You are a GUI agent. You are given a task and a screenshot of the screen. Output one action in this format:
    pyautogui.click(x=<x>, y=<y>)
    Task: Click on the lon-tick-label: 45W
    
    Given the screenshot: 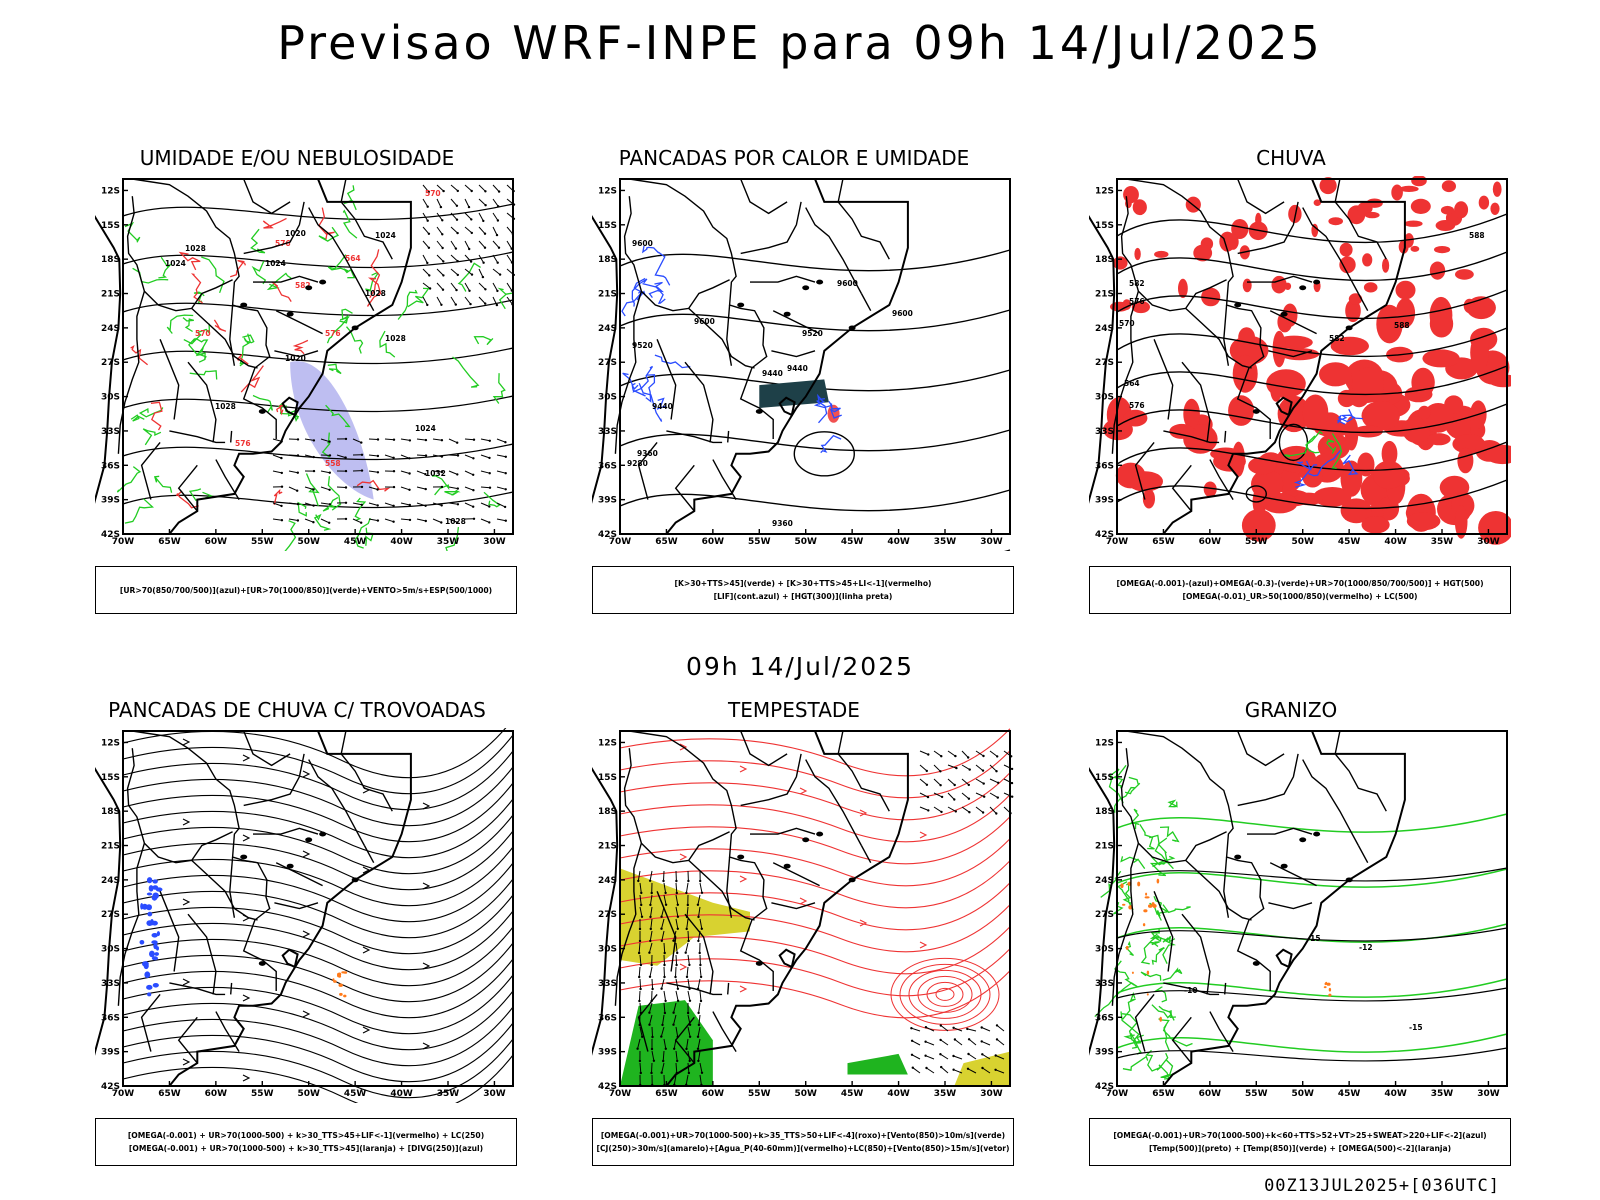 What is the action you would take?
    pyautogui.click(x=852, y=1094)
    